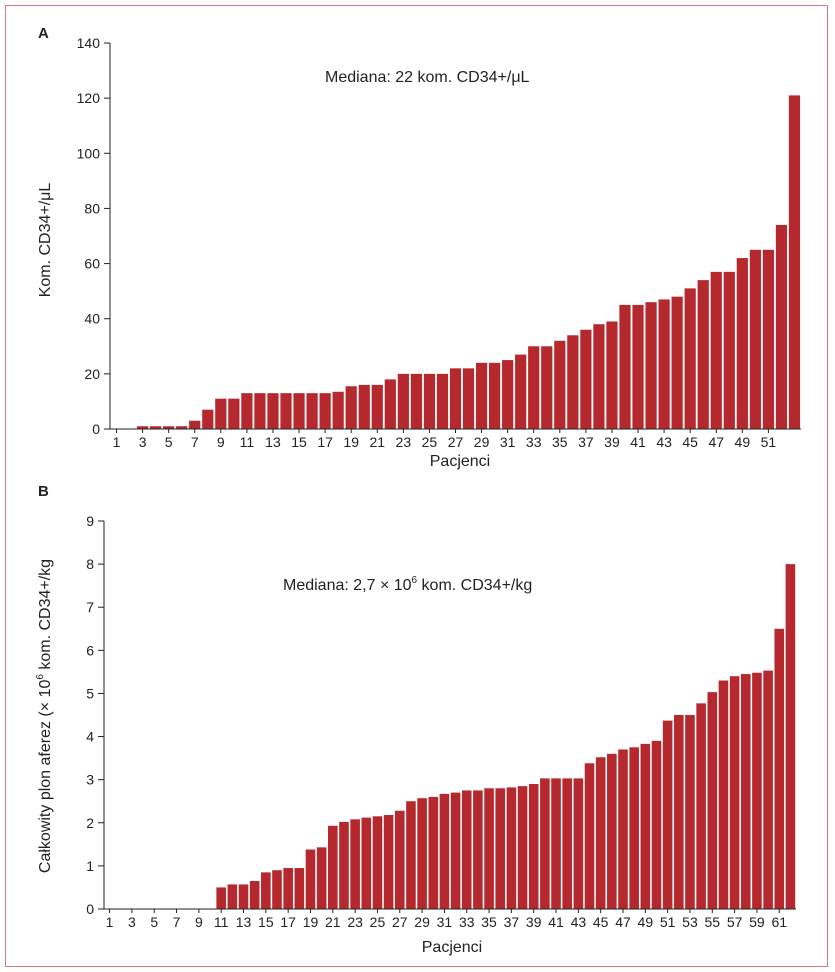 Image resolution: width=835 pixels, height=972 pixels. Describe the element at coordinates (45, 777) in the screenshot. I see `y-axis-title-b-prefix: Całkowity plon aferez (× 10` at that location.